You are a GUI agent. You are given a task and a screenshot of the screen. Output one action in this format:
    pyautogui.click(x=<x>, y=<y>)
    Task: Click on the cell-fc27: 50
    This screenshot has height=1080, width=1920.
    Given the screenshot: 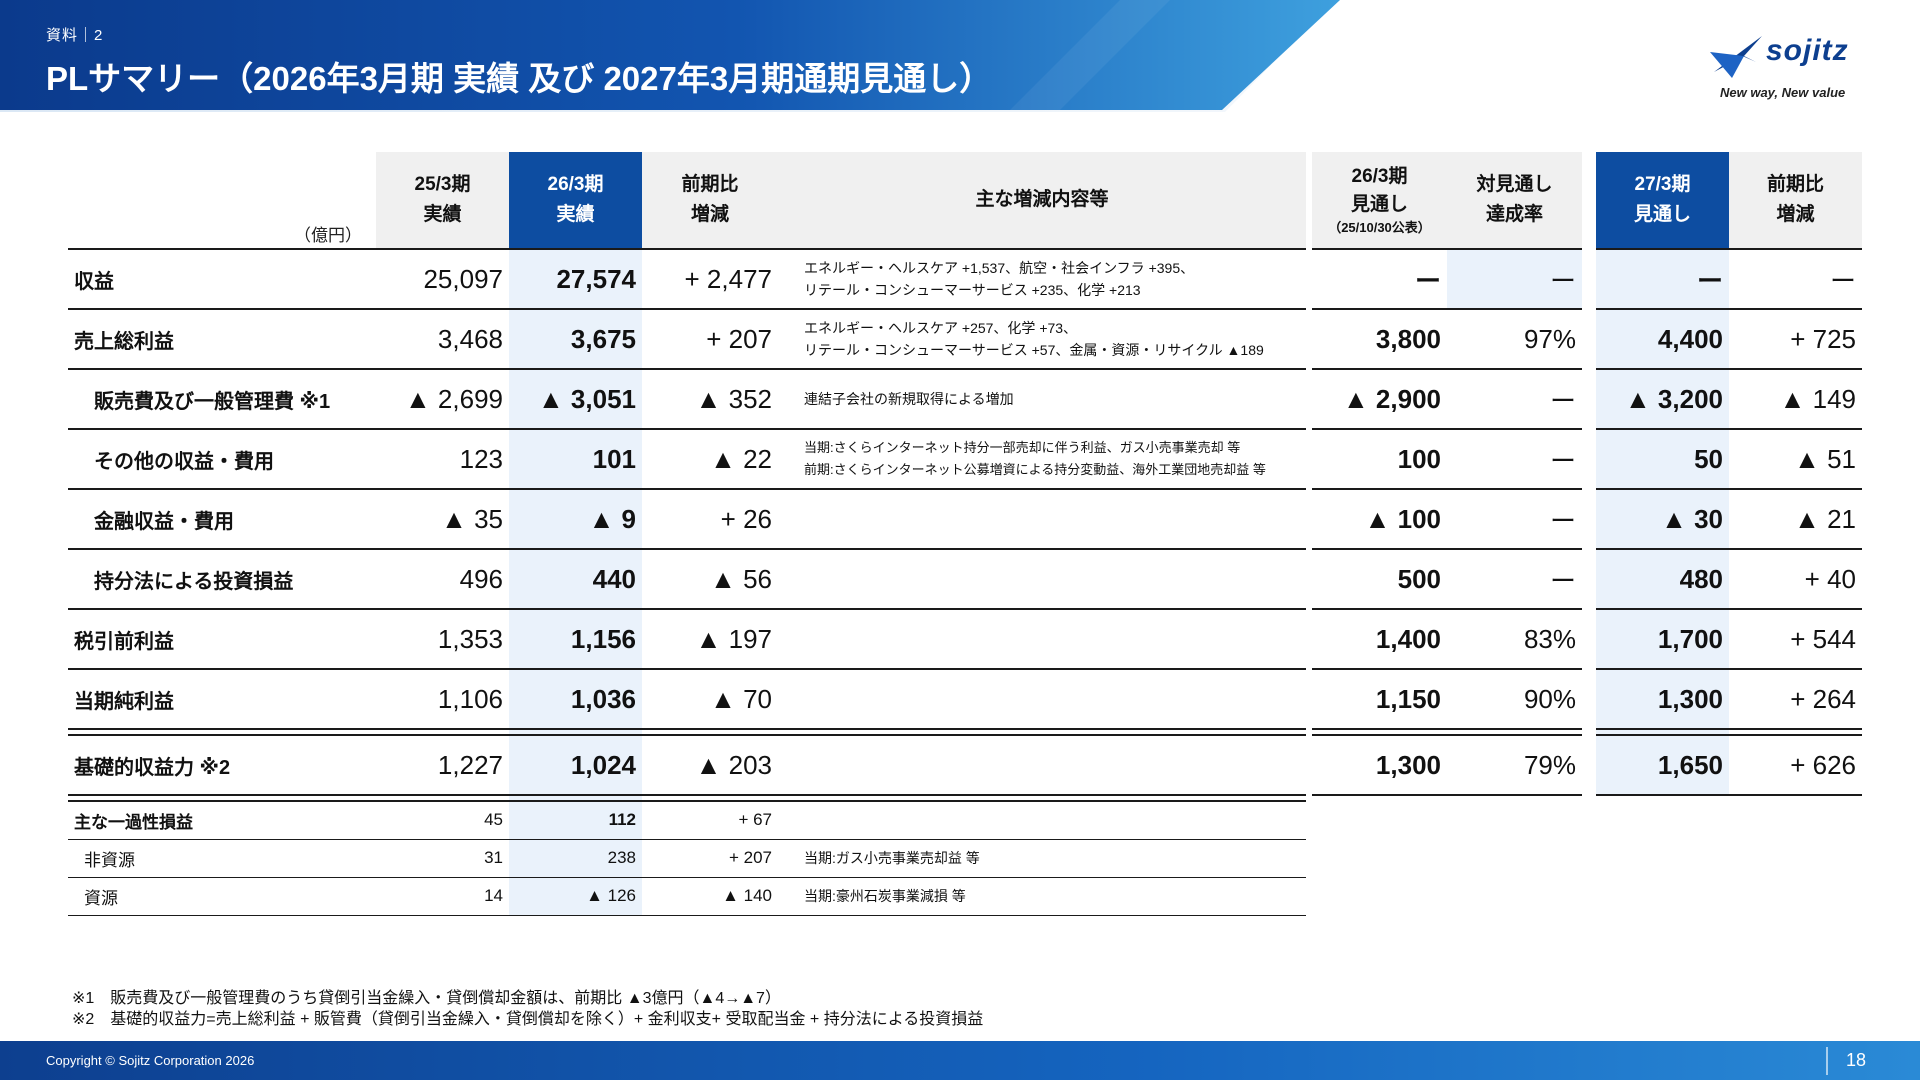 What is the action you would take?
    pyautogui.click(x=1662, y=459)
    